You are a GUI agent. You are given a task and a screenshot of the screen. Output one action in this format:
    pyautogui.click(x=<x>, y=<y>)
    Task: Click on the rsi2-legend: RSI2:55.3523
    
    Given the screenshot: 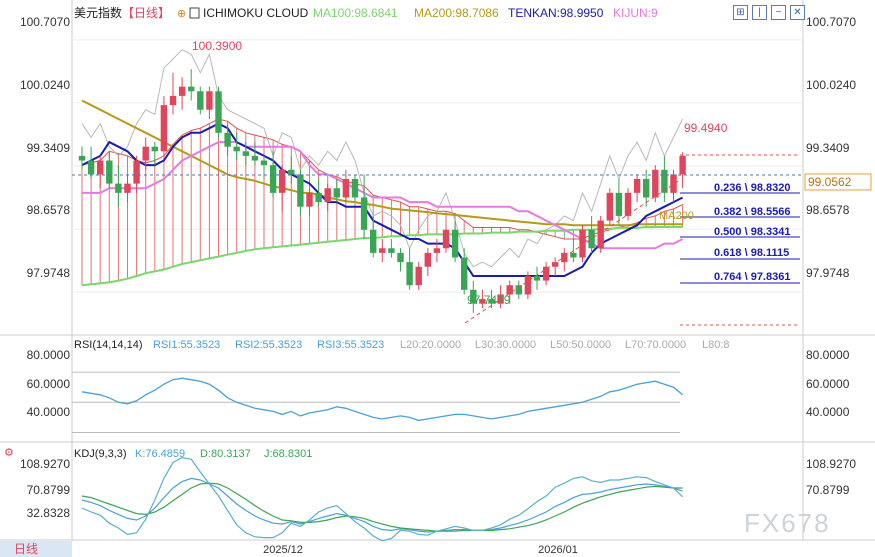 What is the action you would take?
    pyautogui.click(x=268, y=345)
    